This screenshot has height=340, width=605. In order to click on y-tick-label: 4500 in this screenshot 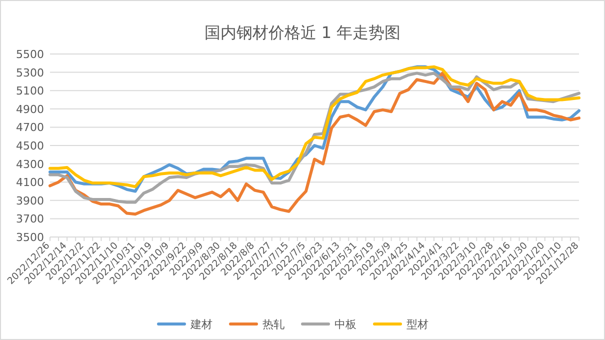, I will do `click(30, 146)`.